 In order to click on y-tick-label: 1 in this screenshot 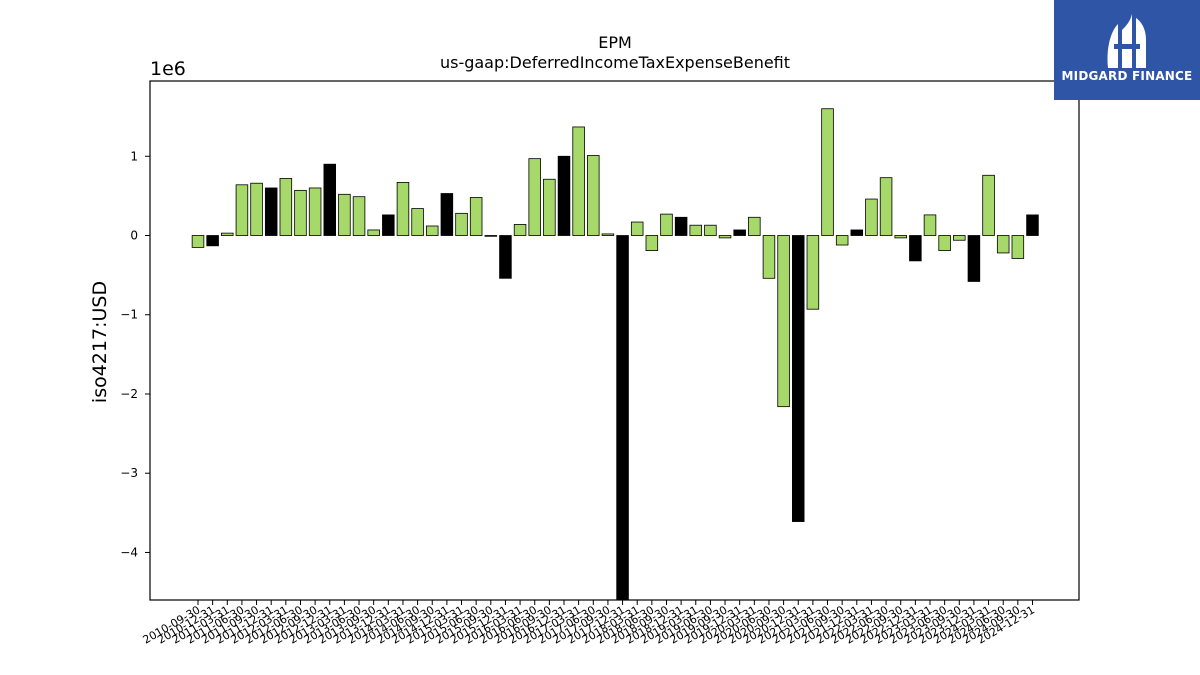, I will do `click(134, 156)`.